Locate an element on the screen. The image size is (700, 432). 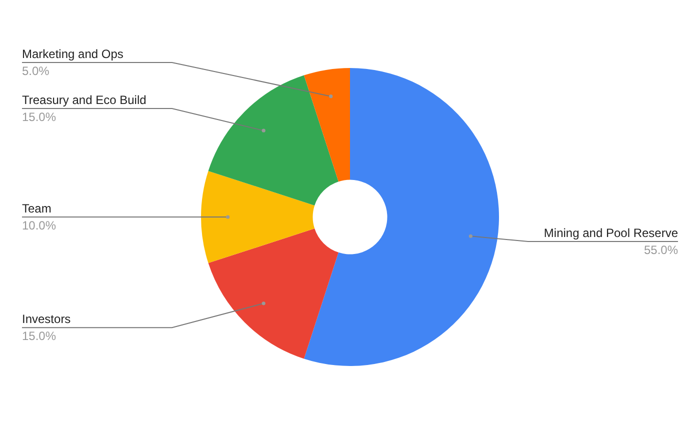
slice-label: Mining and Pool Reserve is located at coordinates (611, 233).